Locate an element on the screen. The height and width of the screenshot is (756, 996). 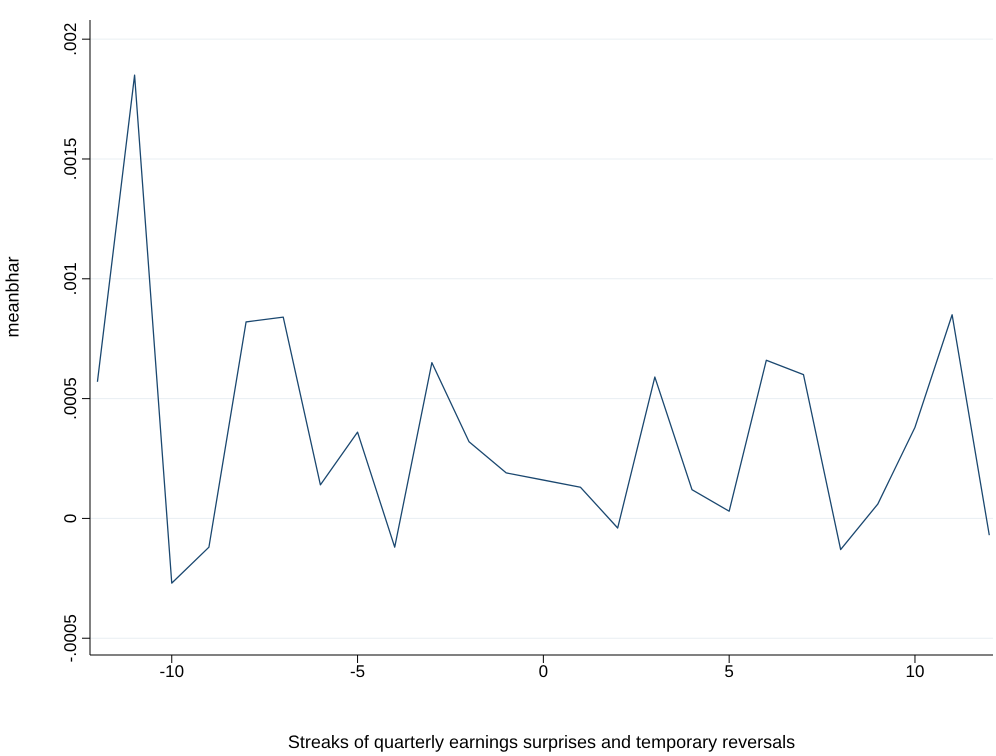
x-tick-label: 10 is located at coordinates (915, 672).